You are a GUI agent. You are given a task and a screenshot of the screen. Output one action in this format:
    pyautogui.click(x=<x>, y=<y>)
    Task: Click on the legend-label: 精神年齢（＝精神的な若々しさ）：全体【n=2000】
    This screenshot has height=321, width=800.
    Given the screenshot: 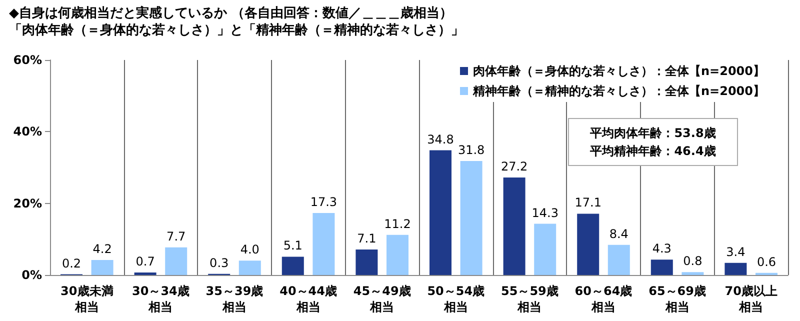 What is the action you would take?
    pyautogui.click(x=619, y=91)
    